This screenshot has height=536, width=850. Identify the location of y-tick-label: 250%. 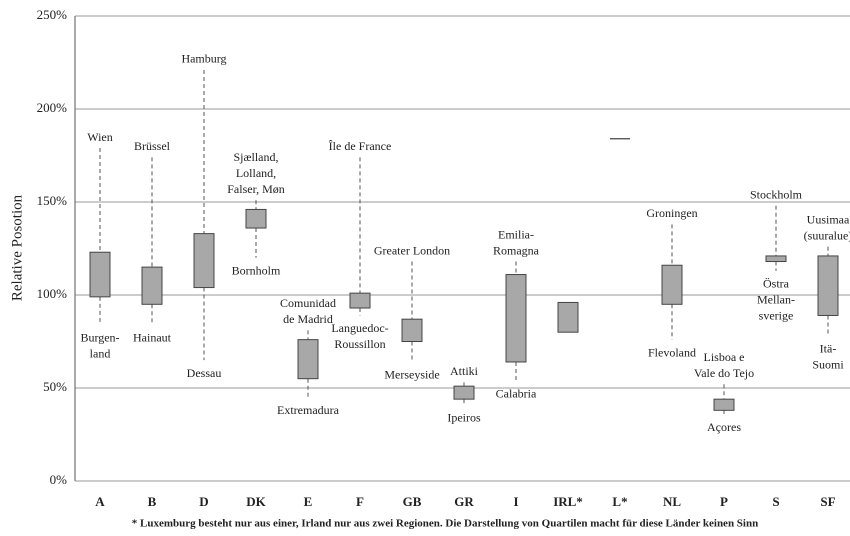
(52, 14).